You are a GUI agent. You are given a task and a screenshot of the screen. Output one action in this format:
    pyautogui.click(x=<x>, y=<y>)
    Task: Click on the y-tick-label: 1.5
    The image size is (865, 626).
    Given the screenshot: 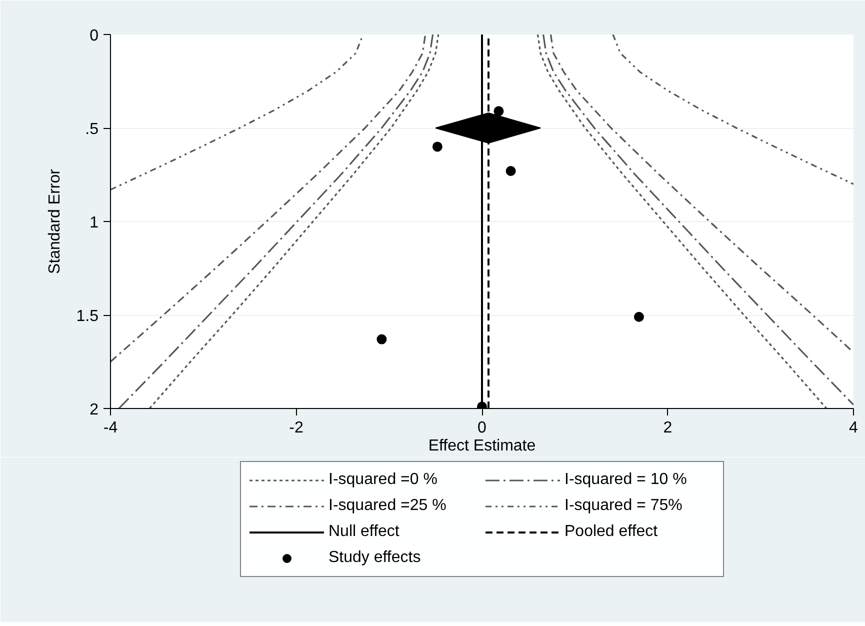 What is the action you would take?
    pyautogui.click(x=87, y=316)
    